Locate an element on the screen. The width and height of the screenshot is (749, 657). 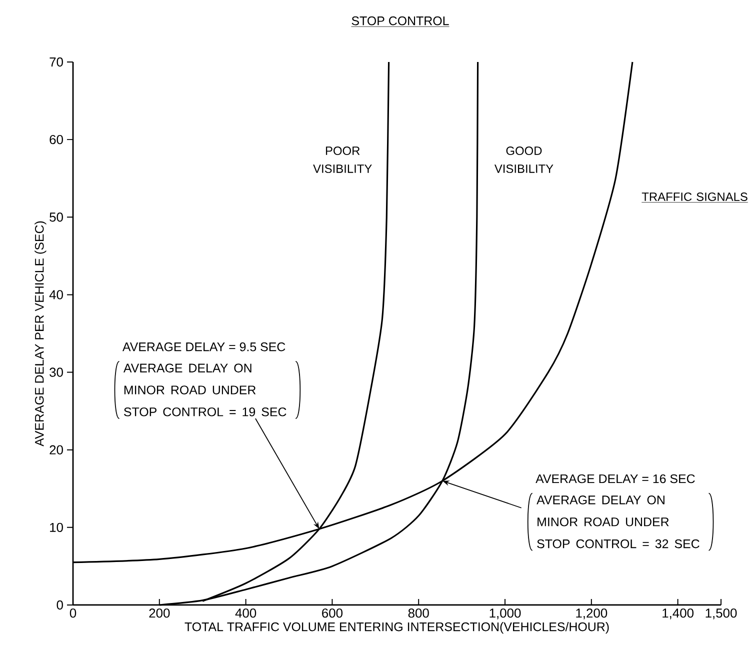
x-tick-label: 1,000 is located at coordinates (505, 614).